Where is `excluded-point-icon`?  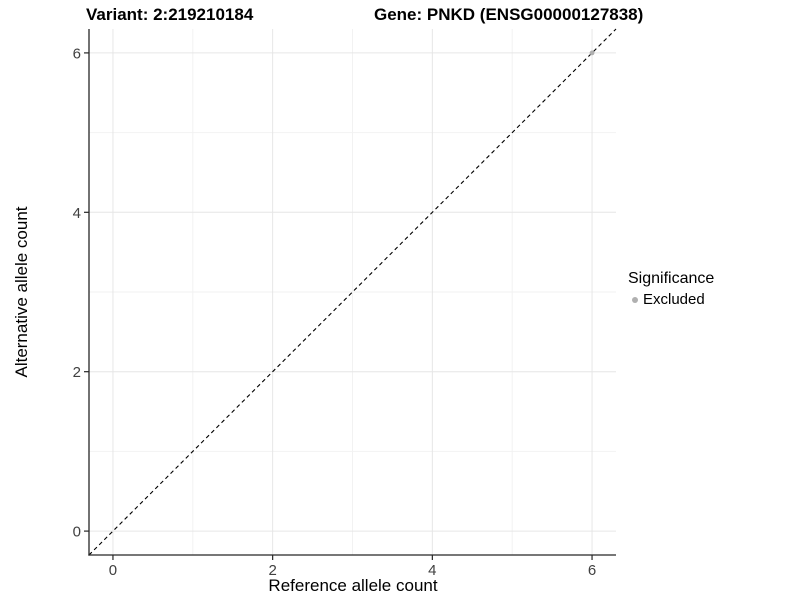
excluded-point-icon is located at coordinates (635, 299).